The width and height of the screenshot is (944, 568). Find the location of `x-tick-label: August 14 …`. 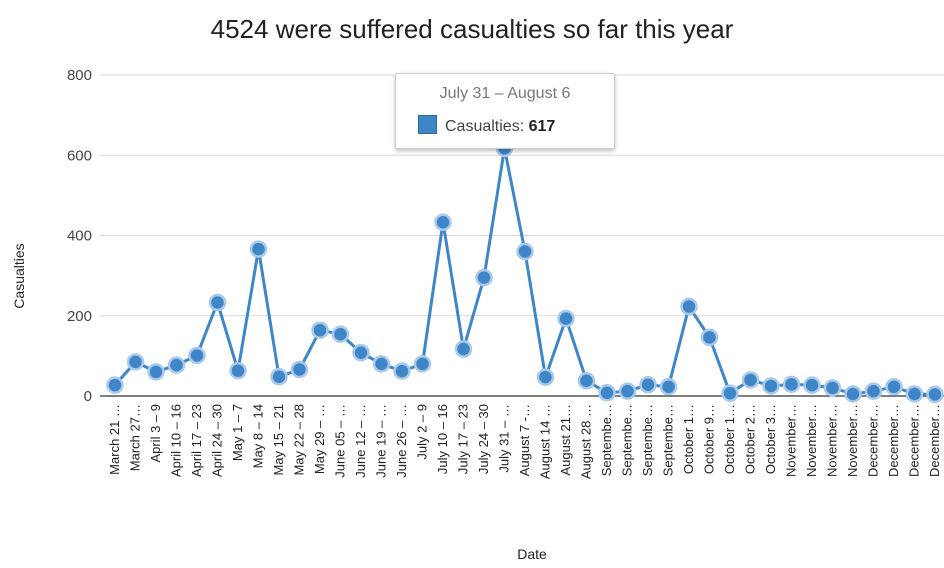

x-tick-label: August 14 … is located at coordinates (545, 441).